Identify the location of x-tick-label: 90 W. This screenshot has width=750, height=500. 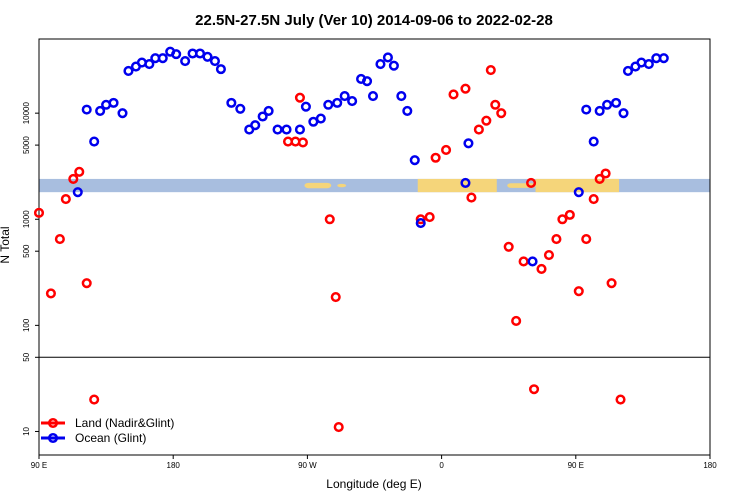
(307, 465).